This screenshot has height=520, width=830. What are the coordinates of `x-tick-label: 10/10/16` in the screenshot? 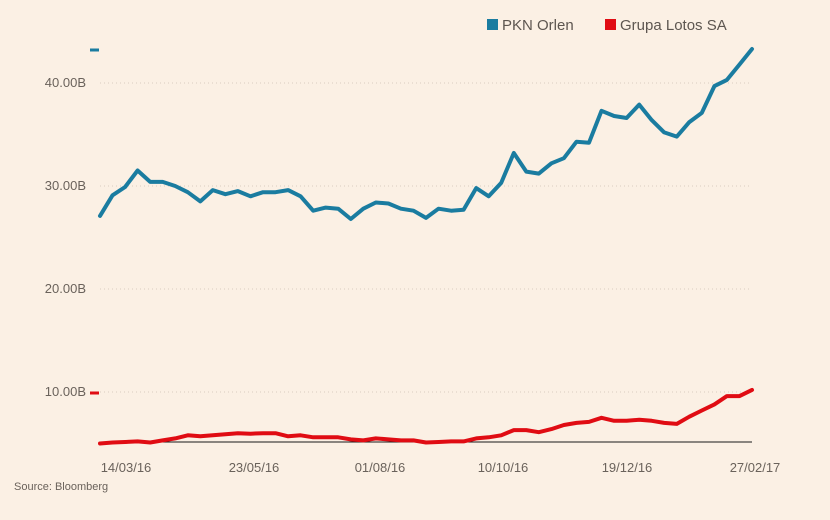 It's located at (503, 467).